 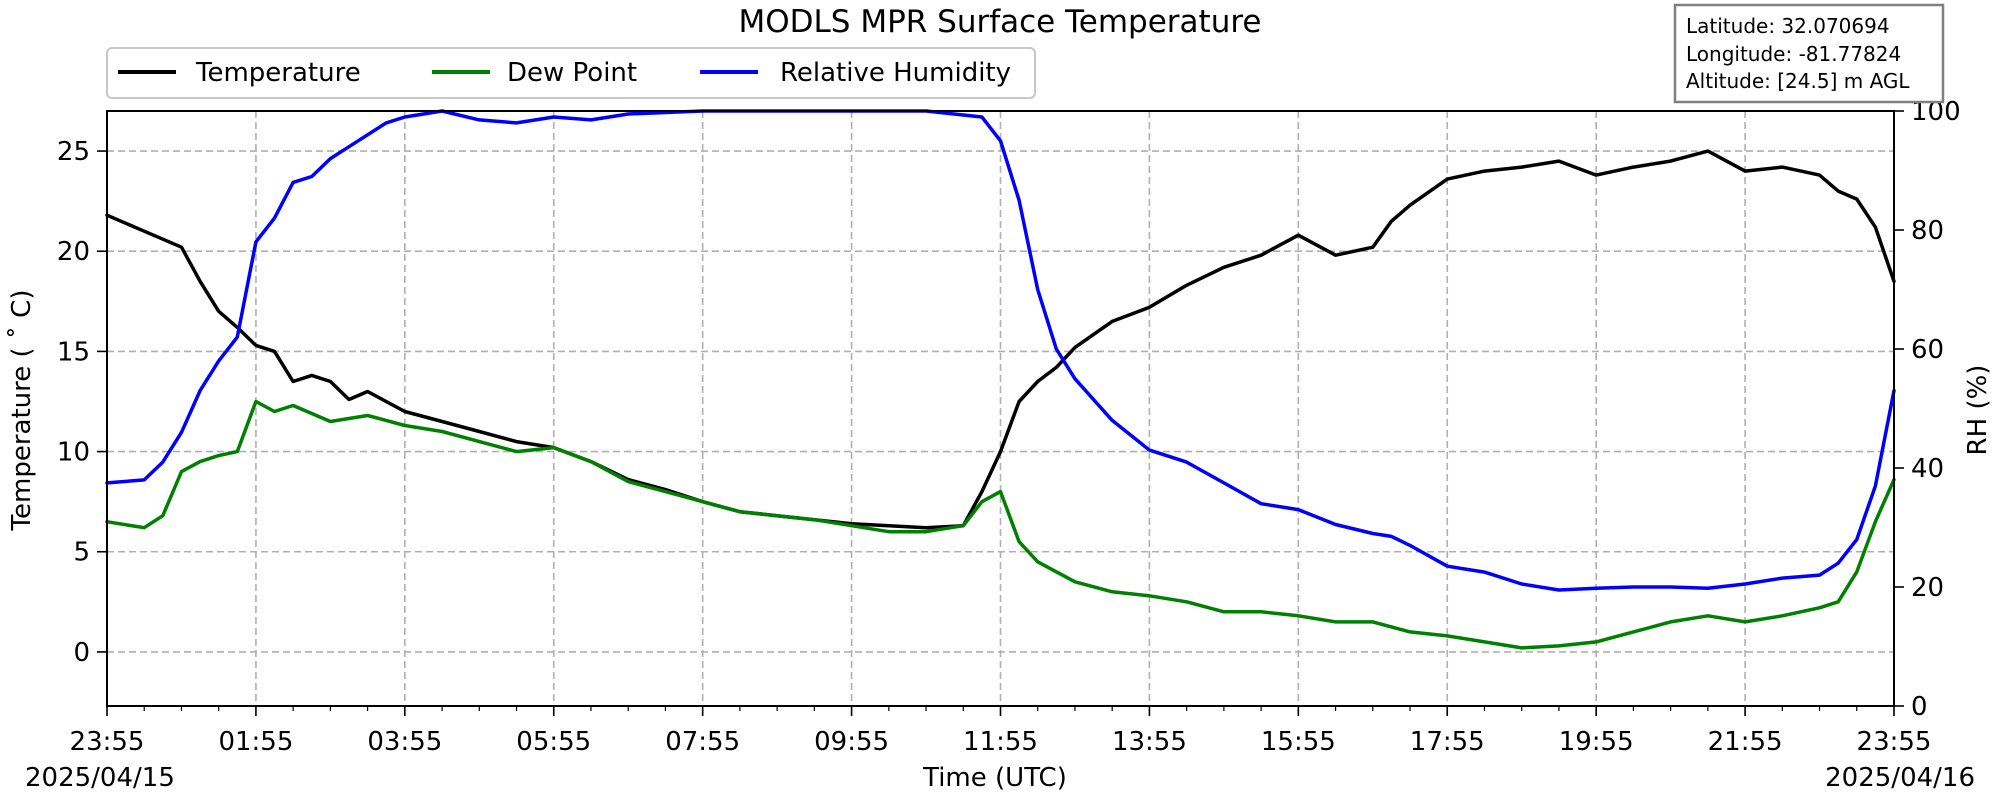 What do you see at coordinates (22, 411) in the screenshot?
I see `y-axis-label: Temperature ( ˚ C)` at bounding box center [22, 411].